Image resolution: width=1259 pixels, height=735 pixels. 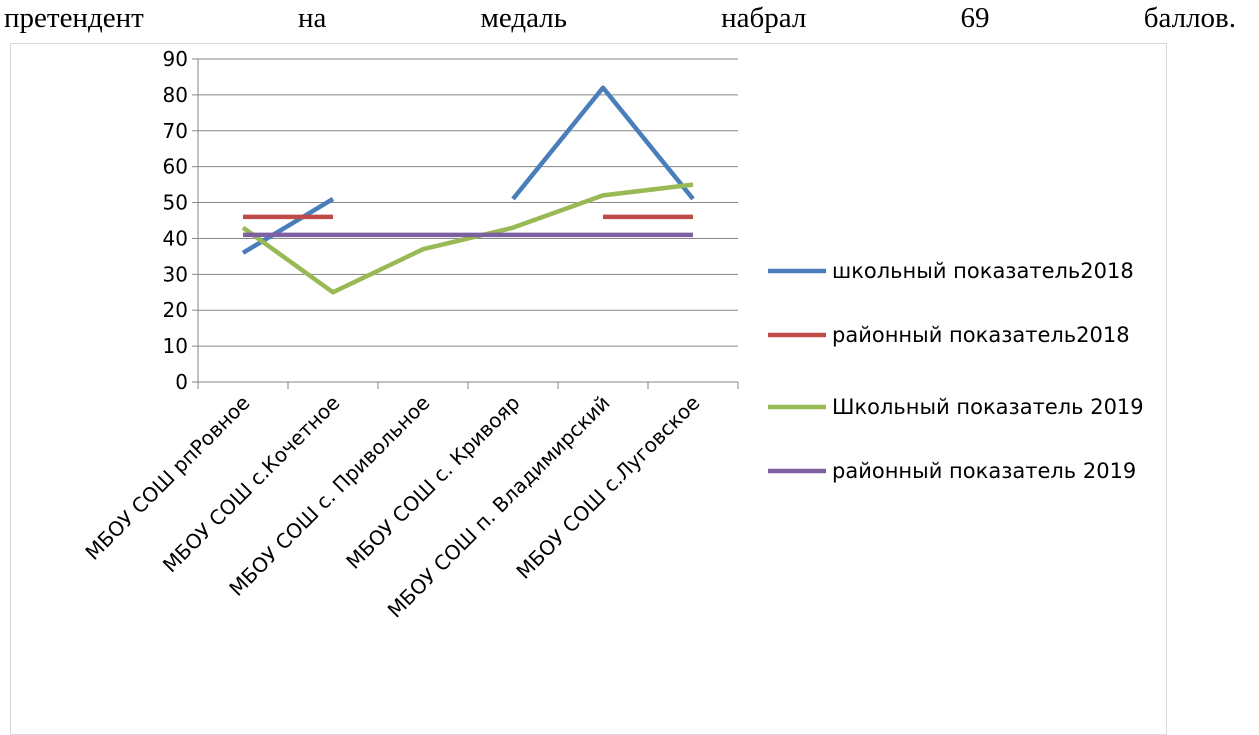 What do you see at coordinates (175, 203) in the screenshot?
I see `y-tick-label: 50` at bounding box center [175, 203].